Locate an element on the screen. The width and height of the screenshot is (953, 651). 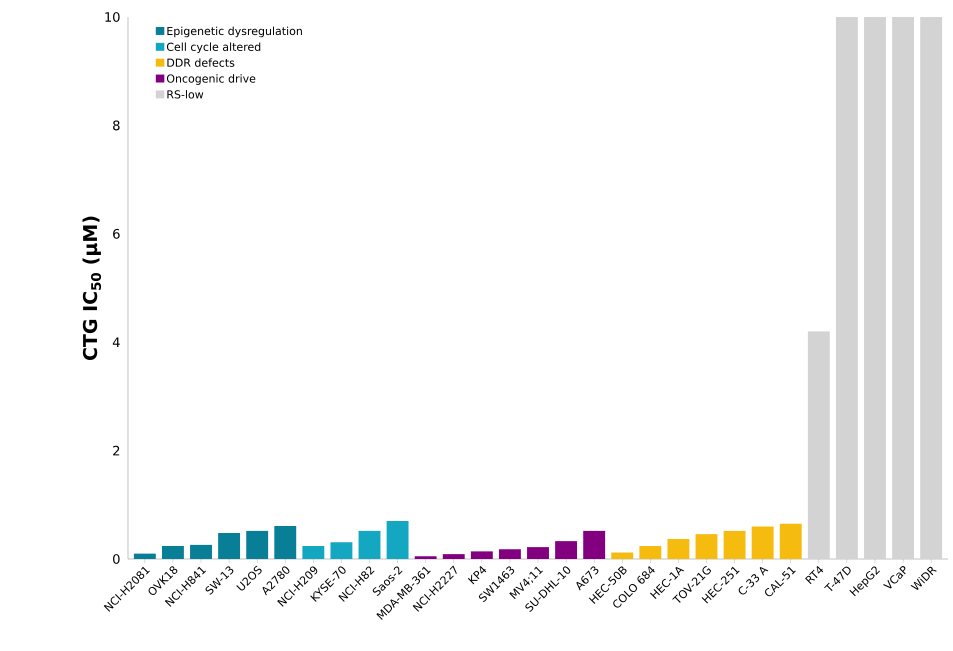
y-tick-label: 0 is located at coordinates (116, 559).